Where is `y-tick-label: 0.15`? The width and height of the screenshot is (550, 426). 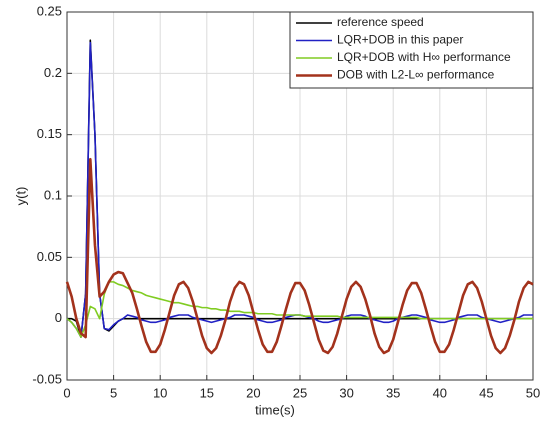
y-tick-label: 0.15 is located at coordinates (49, 133).